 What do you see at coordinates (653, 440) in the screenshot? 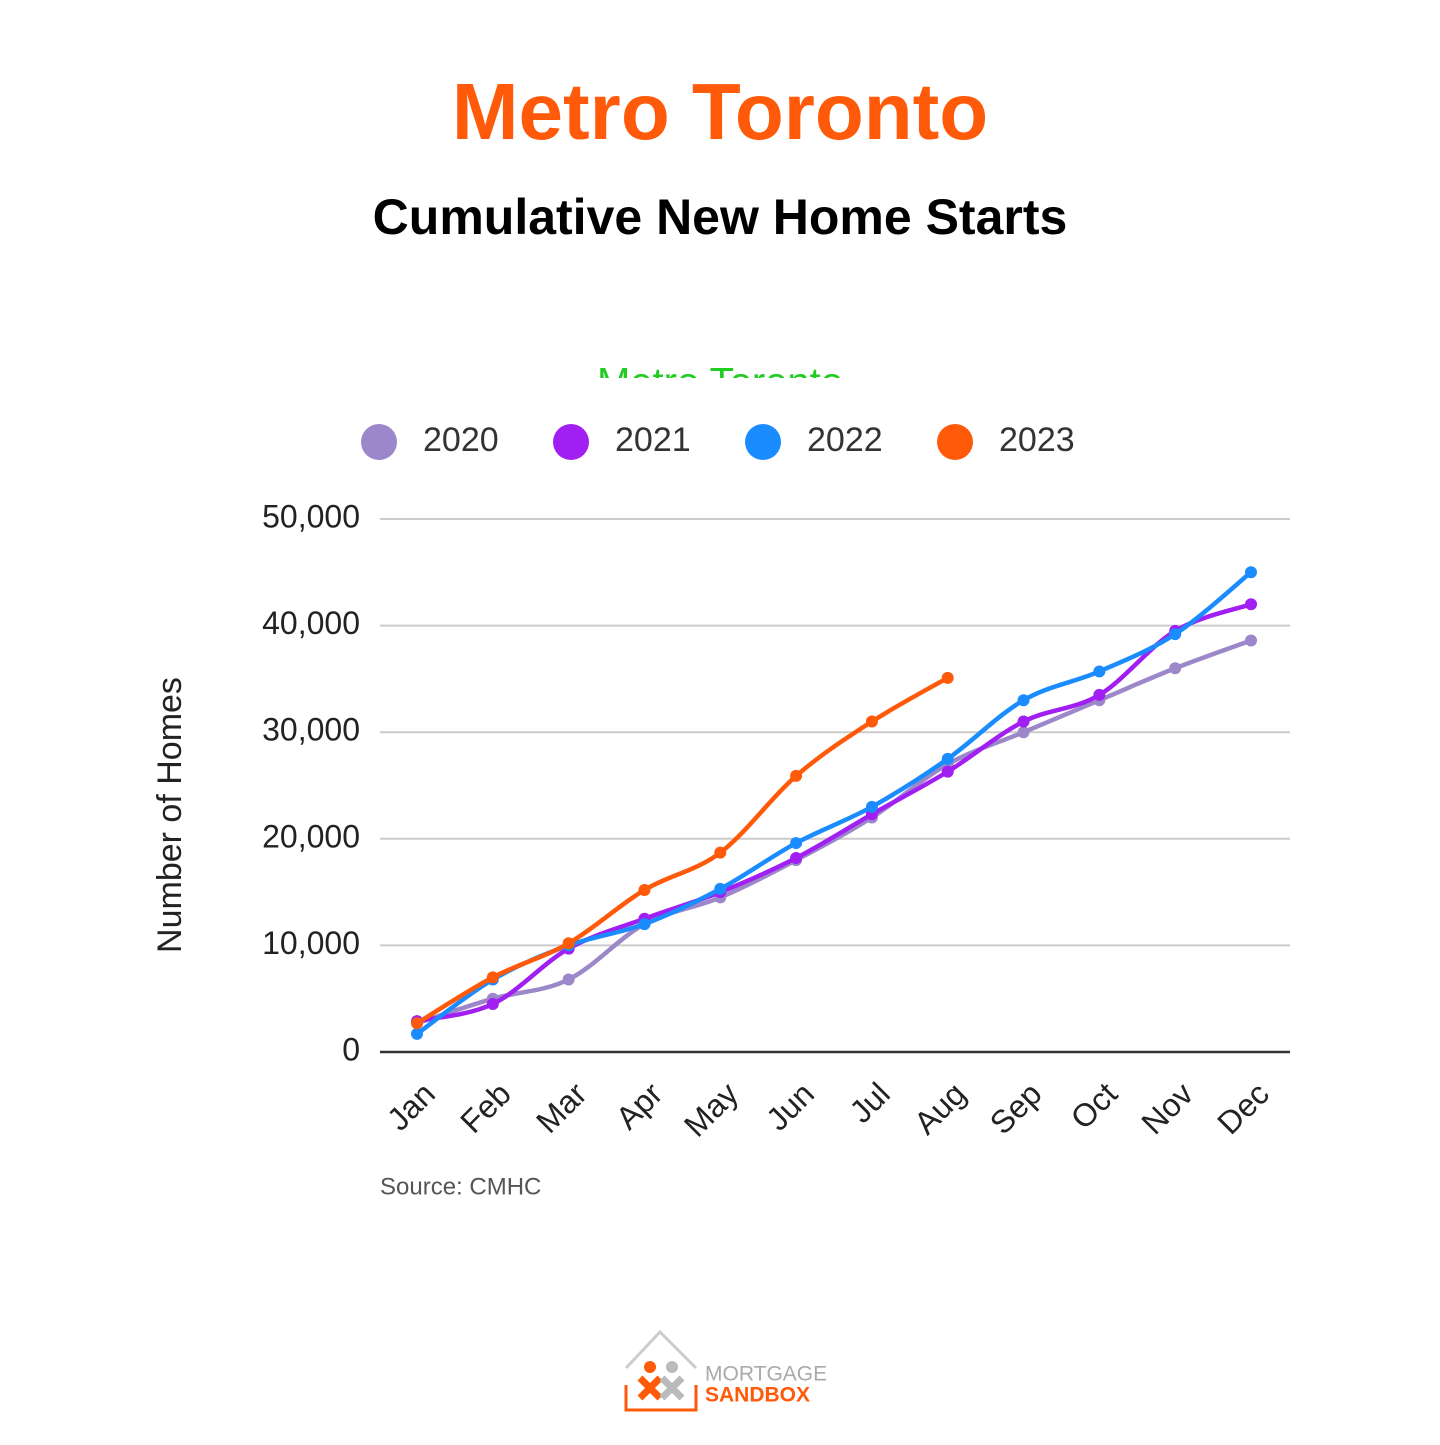
I see `legend-label: 2021` at bounding box center [653, 440].